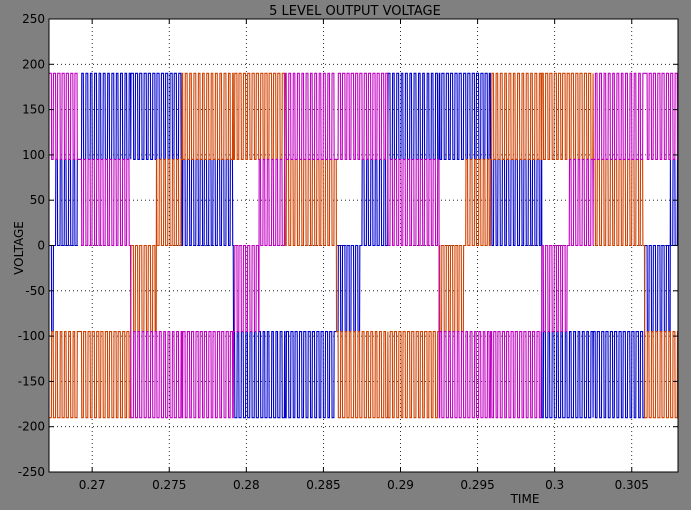  I want to click on y-tick-label: -150, so click(31, 381).